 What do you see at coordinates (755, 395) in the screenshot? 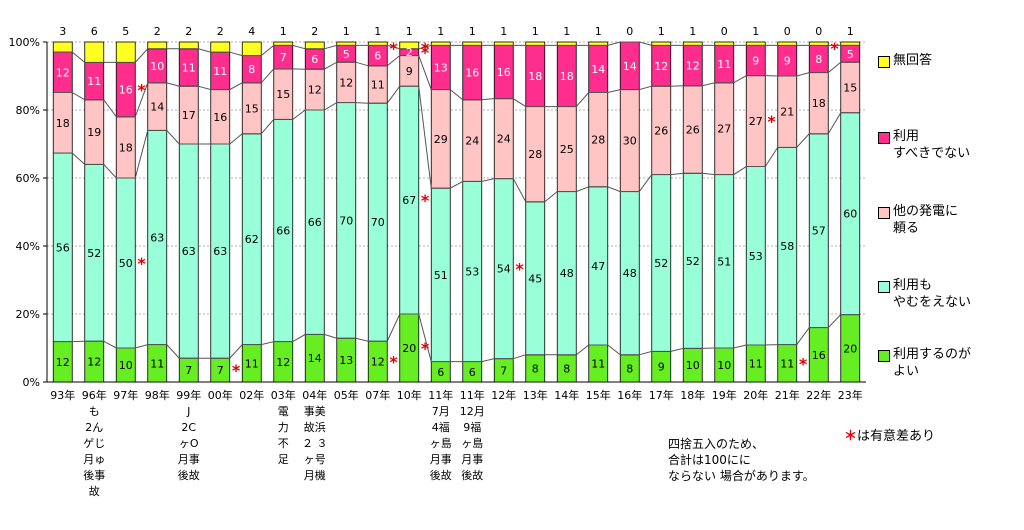
I see `x-tick-label: 20年` at bounding box center [755, 395].